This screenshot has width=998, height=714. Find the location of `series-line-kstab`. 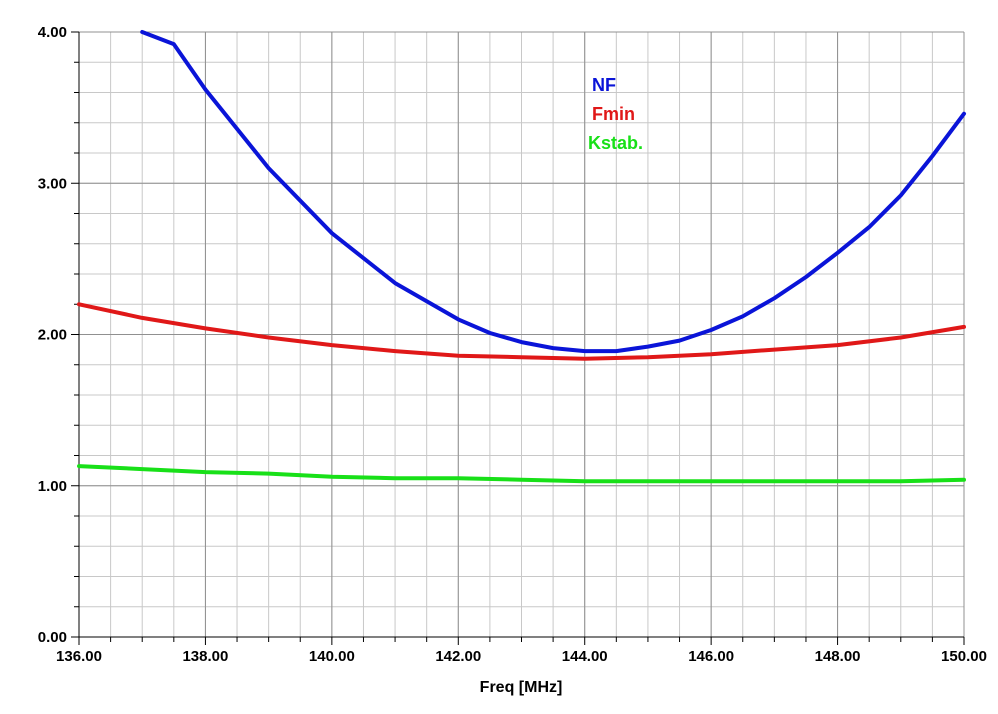

series-line-kstab is located at coordinates (521, 474).